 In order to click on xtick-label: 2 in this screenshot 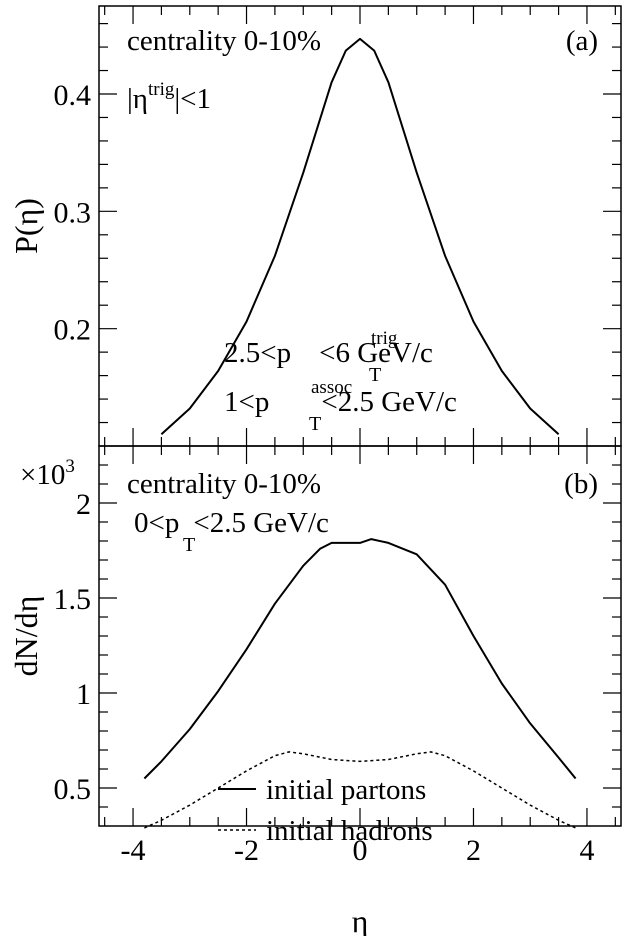, I will do `click(473, 850)`.